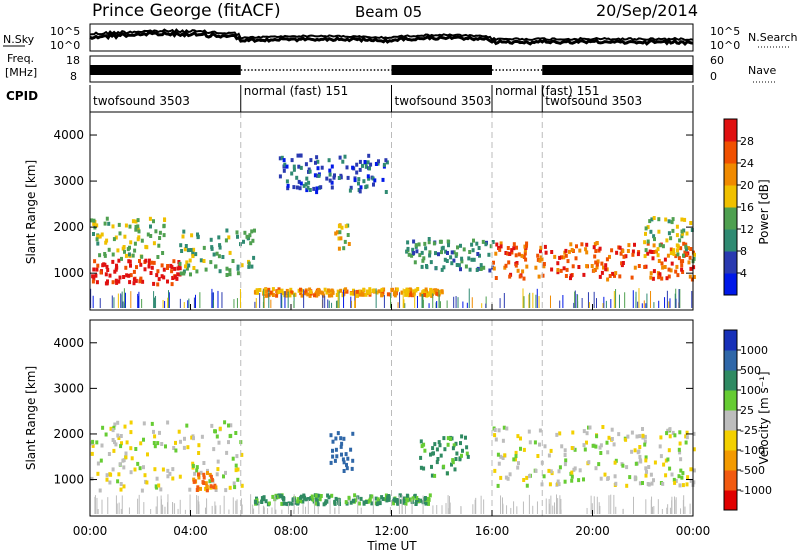  What do you see at coordinates (165, 70) in the screenshot?
I see `freq-band` at bounding box center [165, 70].